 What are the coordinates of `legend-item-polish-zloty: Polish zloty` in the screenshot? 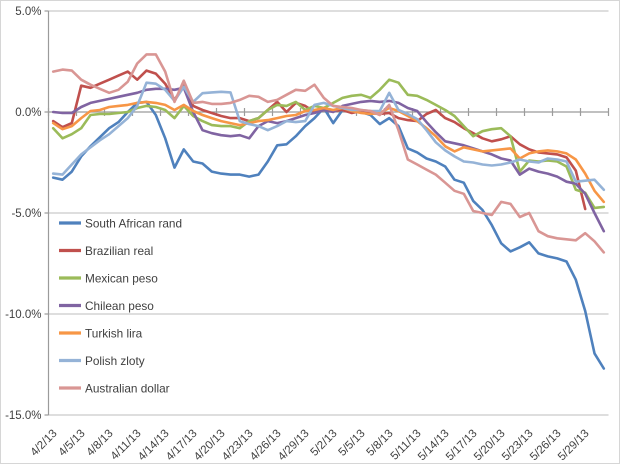 It's located at (102, 361).